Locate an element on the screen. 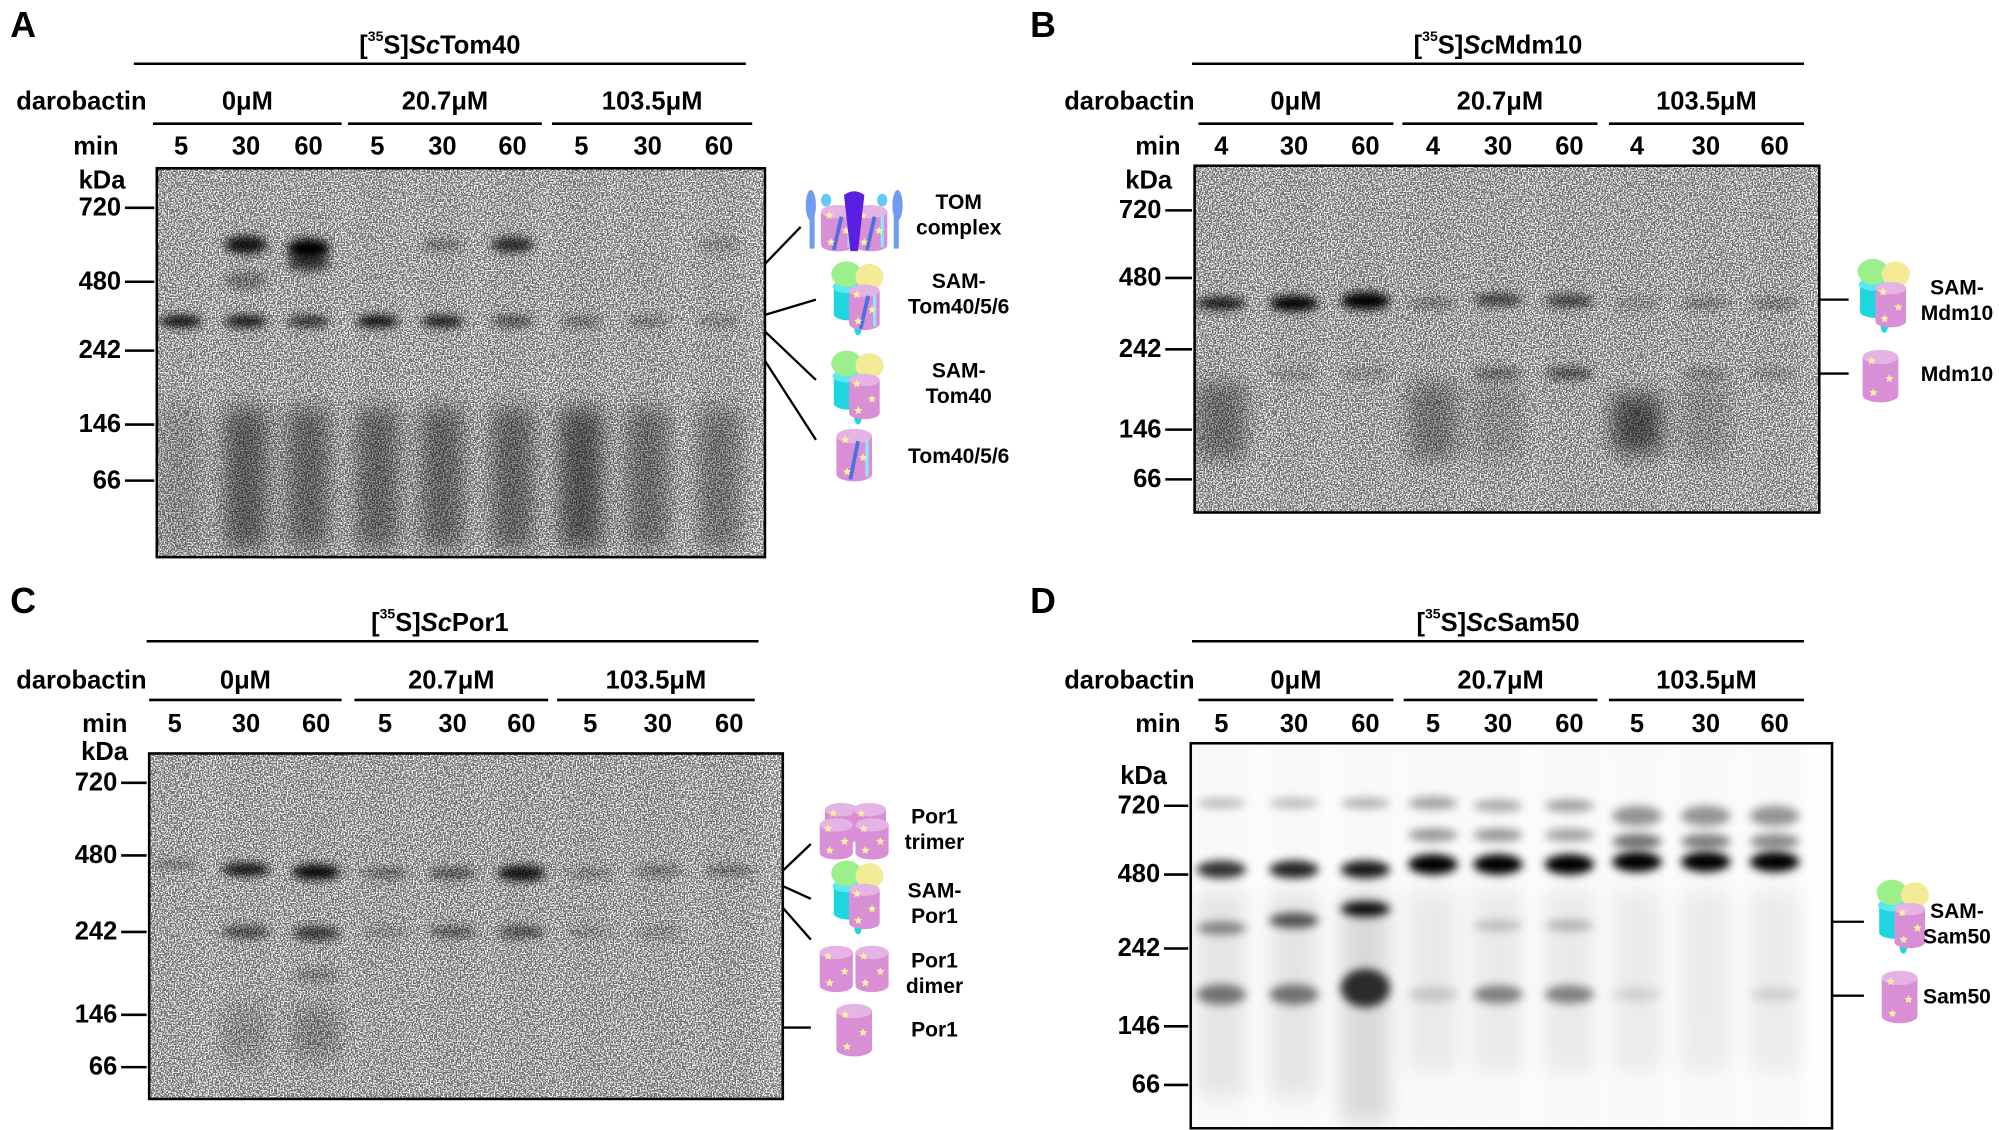  protein: Sam50 is located at coordinates (1538, 623).